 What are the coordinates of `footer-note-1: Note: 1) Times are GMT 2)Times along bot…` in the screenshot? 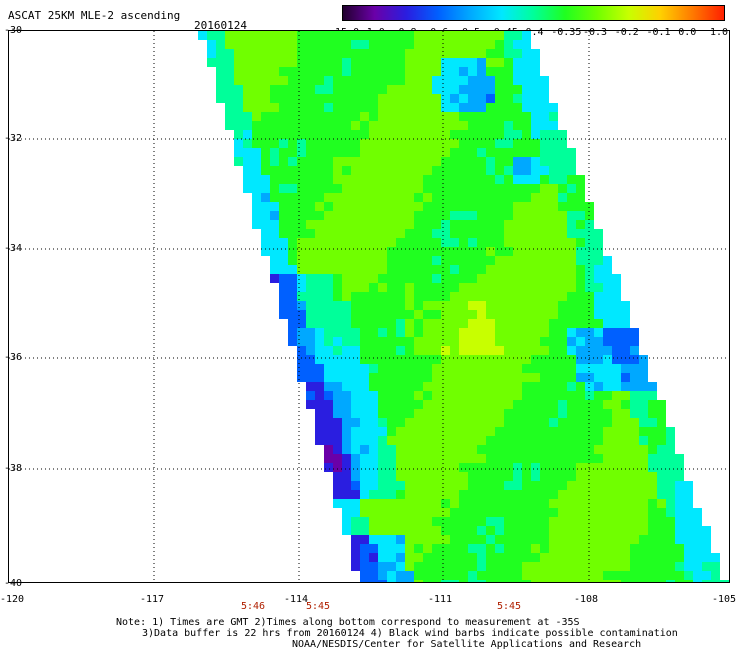 It's located at (348, 622).